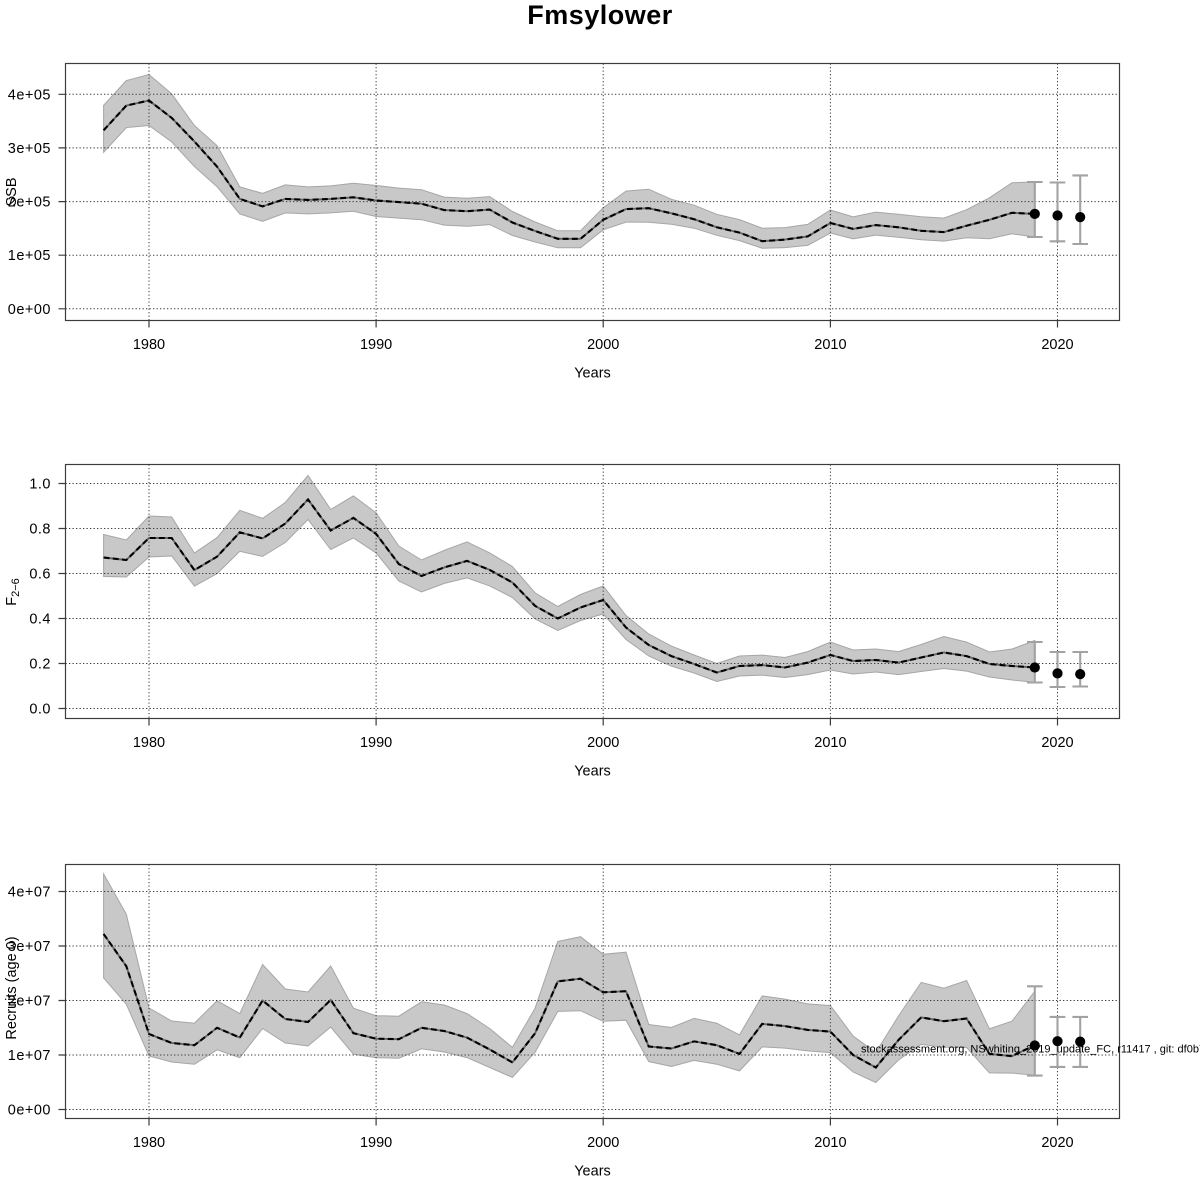  Describe the element at coordinates (12, 191) in the screenshot. I see `svg-text: SSB` at that location.